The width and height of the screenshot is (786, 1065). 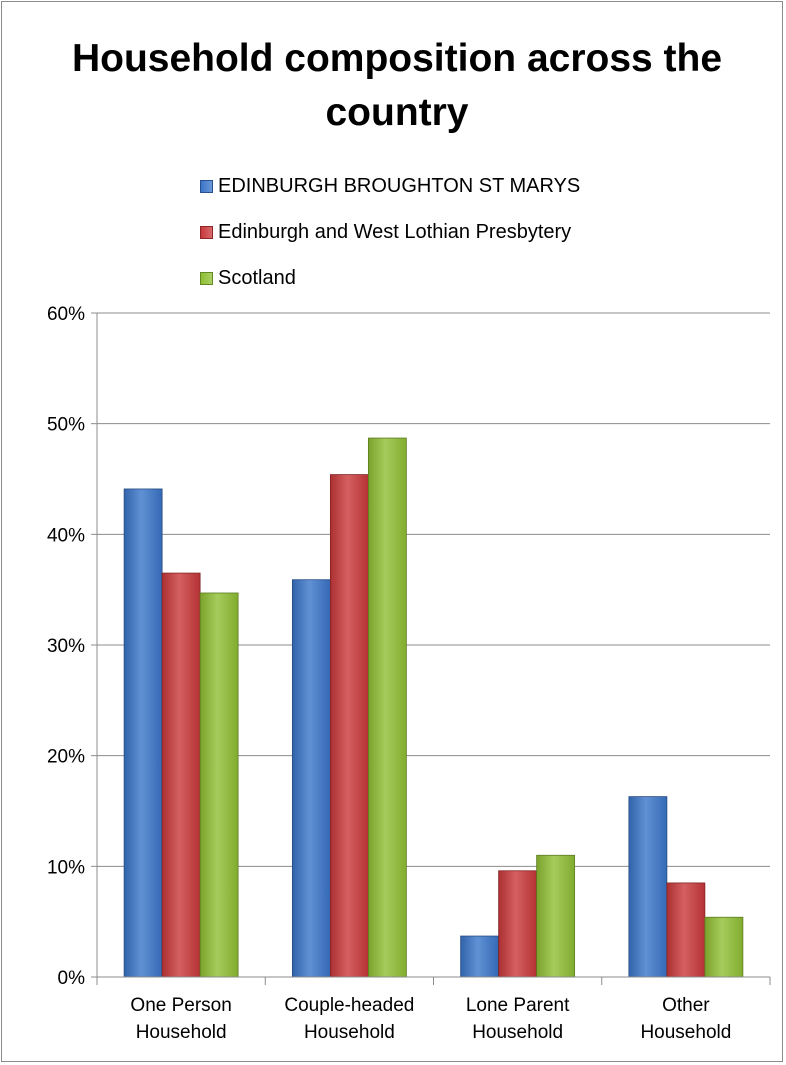 What do you see at coordinates (390, 278) in the screenshot?
I see `legend-item: Scotland` at bounding box center [390, 278].